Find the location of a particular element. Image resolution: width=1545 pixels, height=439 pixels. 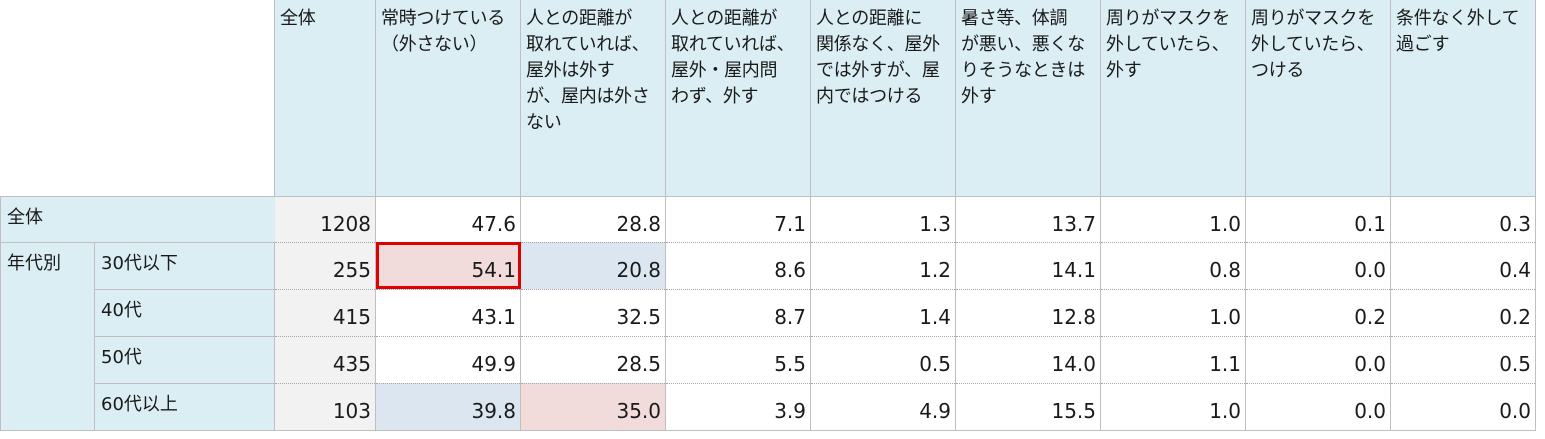

cell-value: 1.1 is located at coordinates (1173, 360).